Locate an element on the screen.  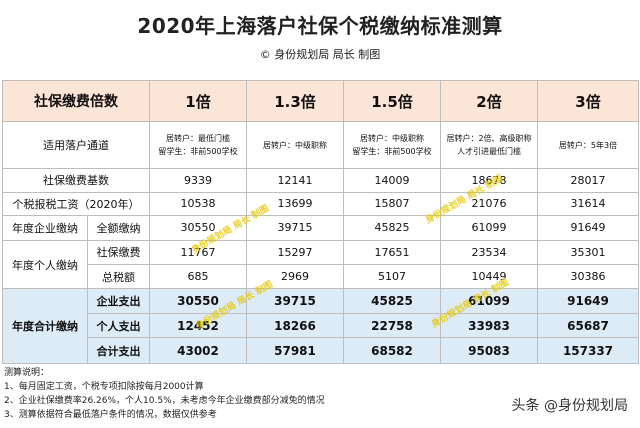
cell: 68582 is located at coordinates (392, 350).